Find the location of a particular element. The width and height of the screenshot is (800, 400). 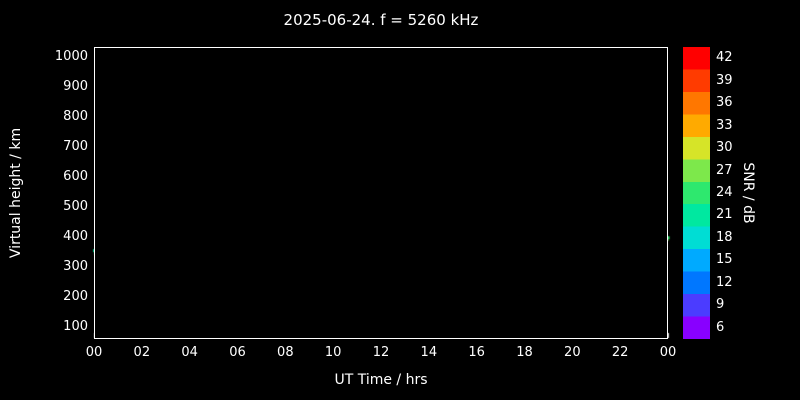

colorbar-tick-label: 15 is located at coordinates (724, 260).